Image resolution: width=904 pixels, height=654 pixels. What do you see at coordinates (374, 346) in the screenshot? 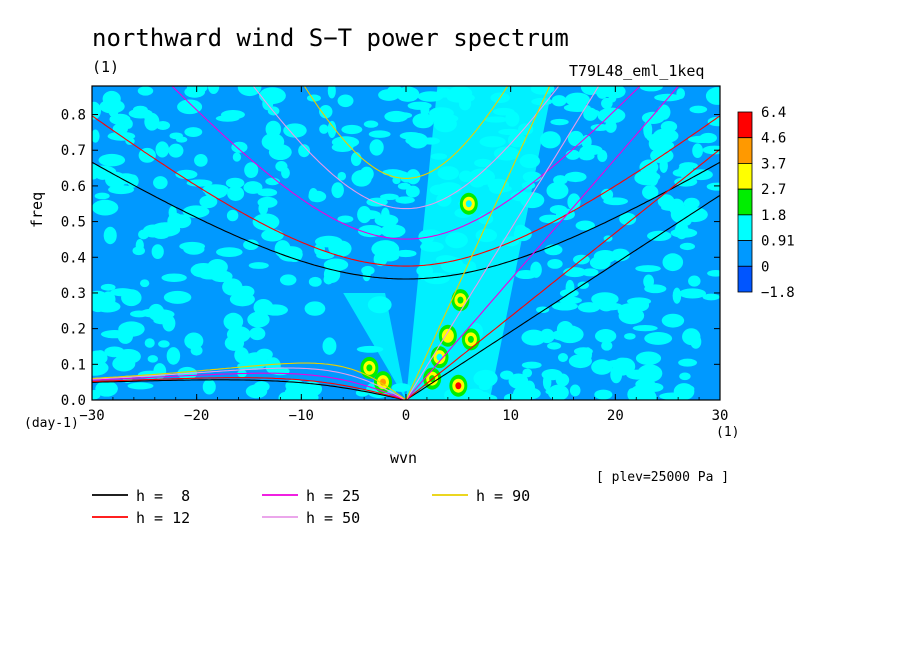
I see `field-westward-band` at bounding box center [374, 346].